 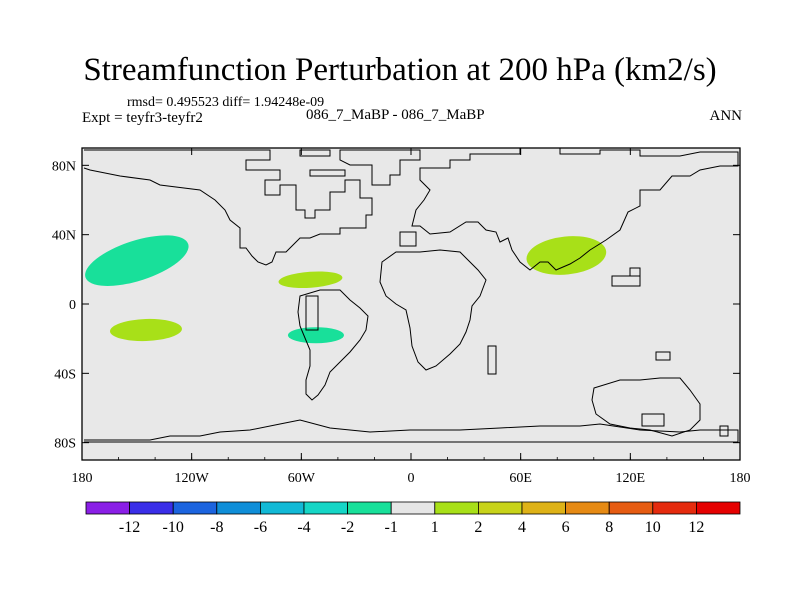 I want to click on colorbar-label: -1, so click(x=391, y=527).